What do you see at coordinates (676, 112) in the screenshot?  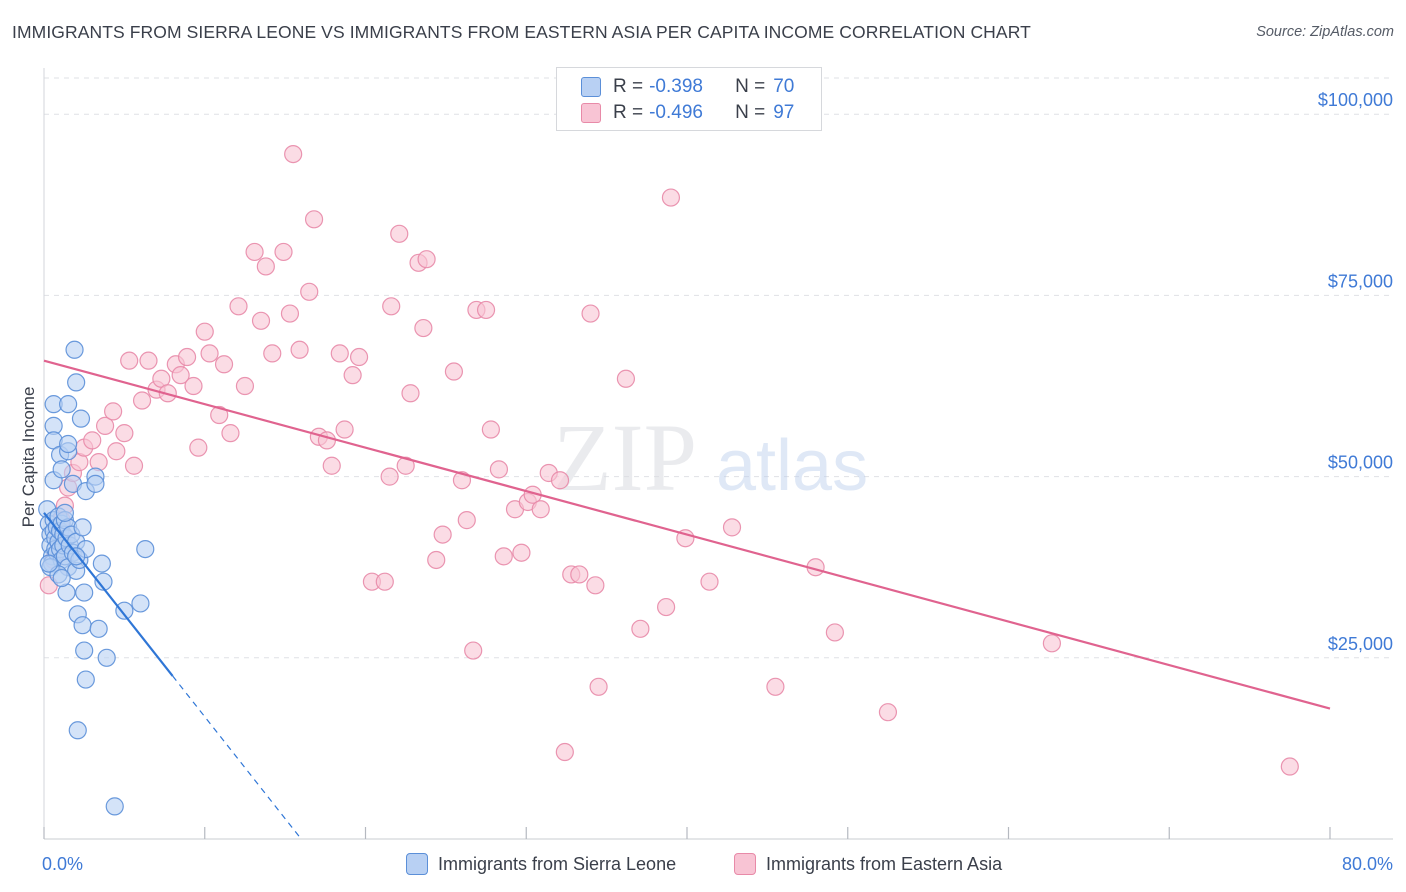 I see `legend-r-value: -0.496` at bounding box center [676, 112].